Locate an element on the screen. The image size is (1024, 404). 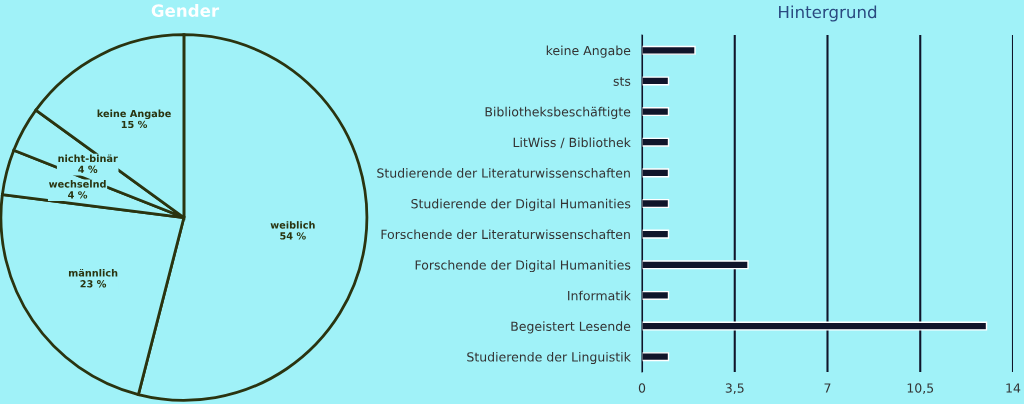
chart-title: Hintergrund is located at coordinates (828, 13).